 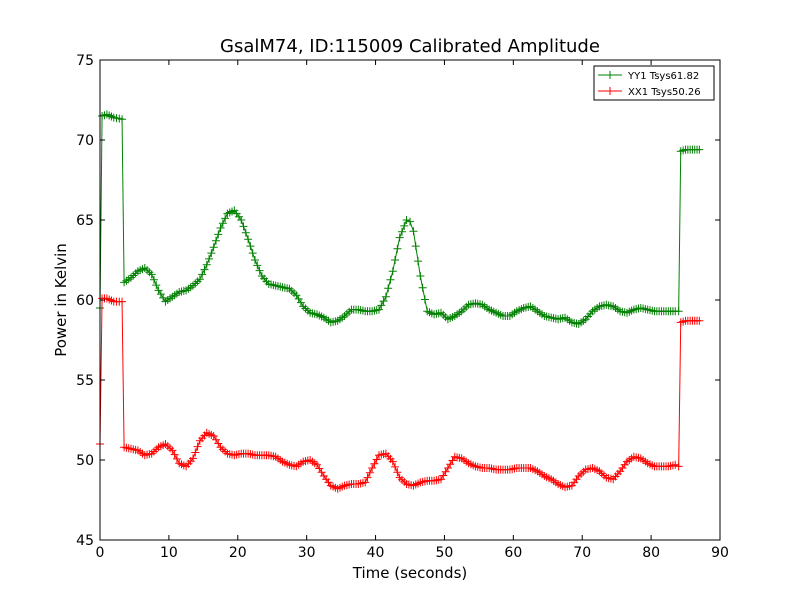 What do you see at coordinates (85, 461) in the screenshot?
I see `y-tick-label: 50` at bounding box center [85, 461].